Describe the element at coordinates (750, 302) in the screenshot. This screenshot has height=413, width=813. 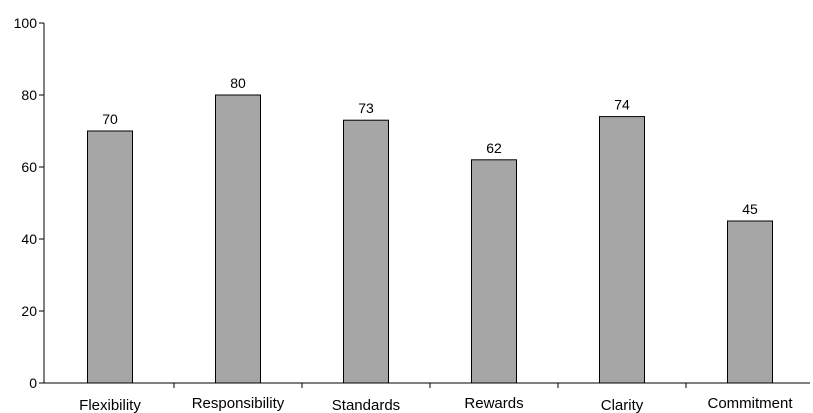
I see `bar-commitment` at that location.